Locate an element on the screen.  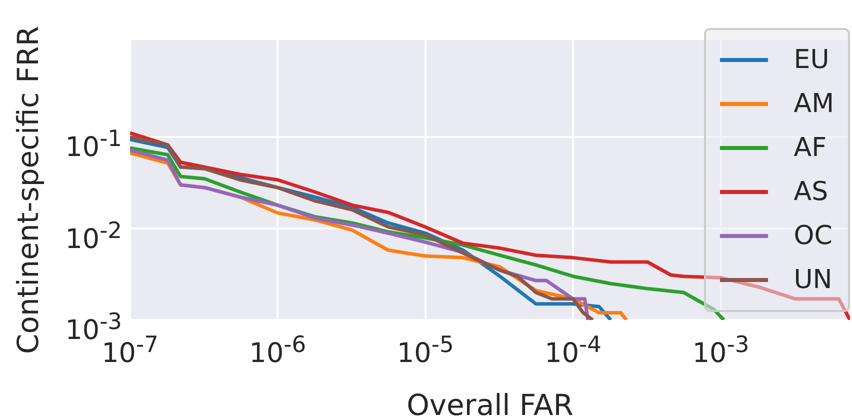
x-tick-label: 10$^{-6}$ is located at coordinates (278, 351).